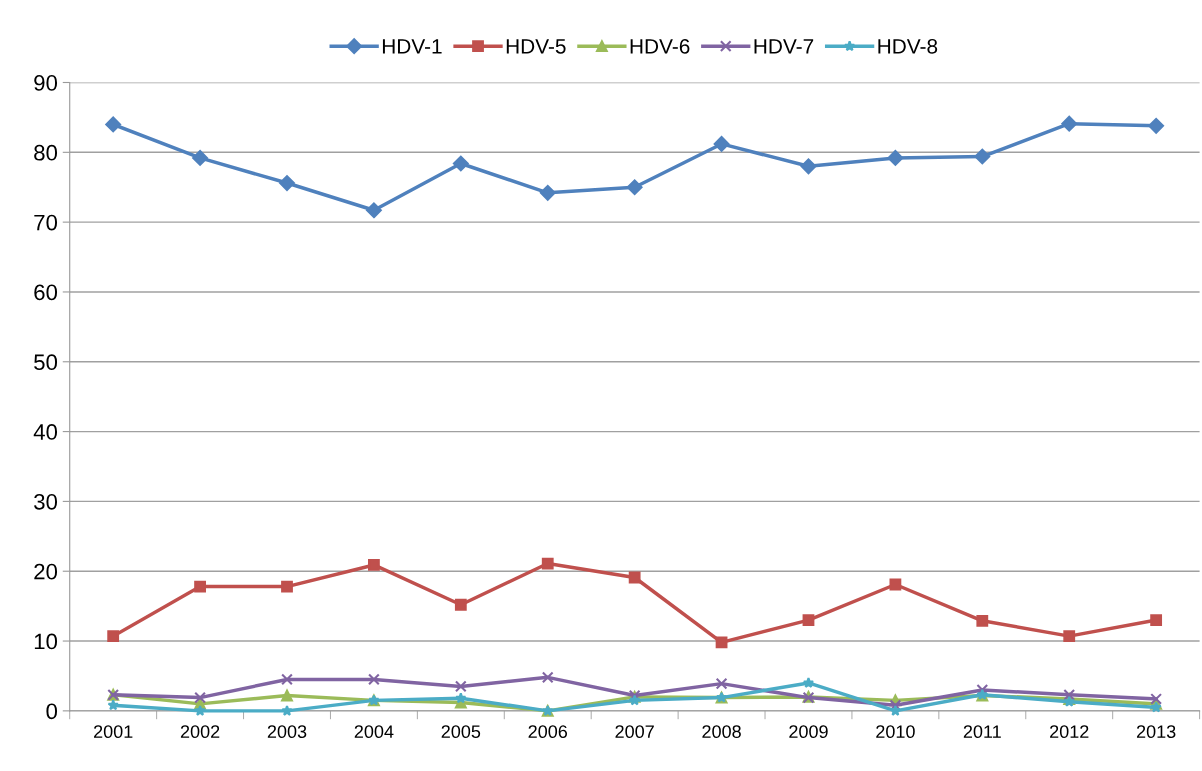  Describe the element at coordinates (374, 732) in the screenshot. I see `x-tick-label: 2004` at that location.